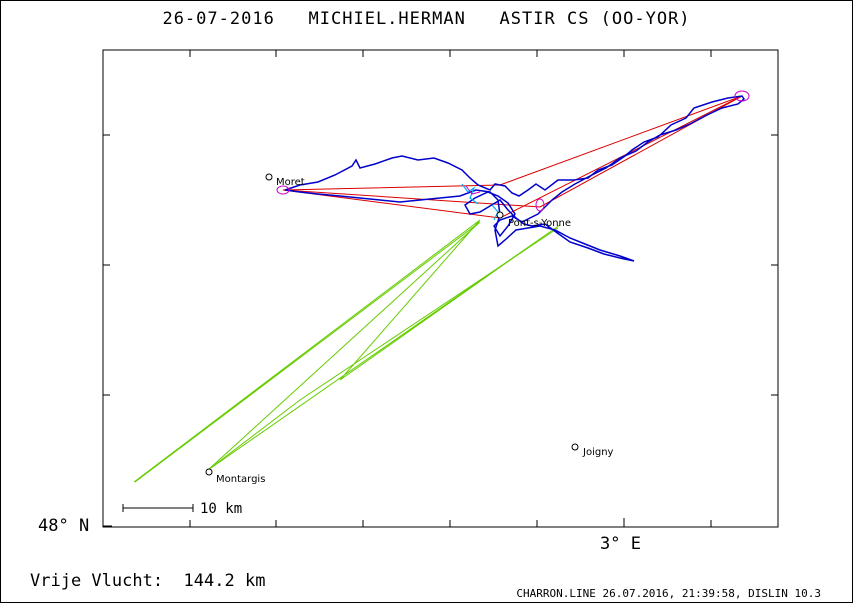  I want to click on town-label-moret: Moret, so click(290, 182).